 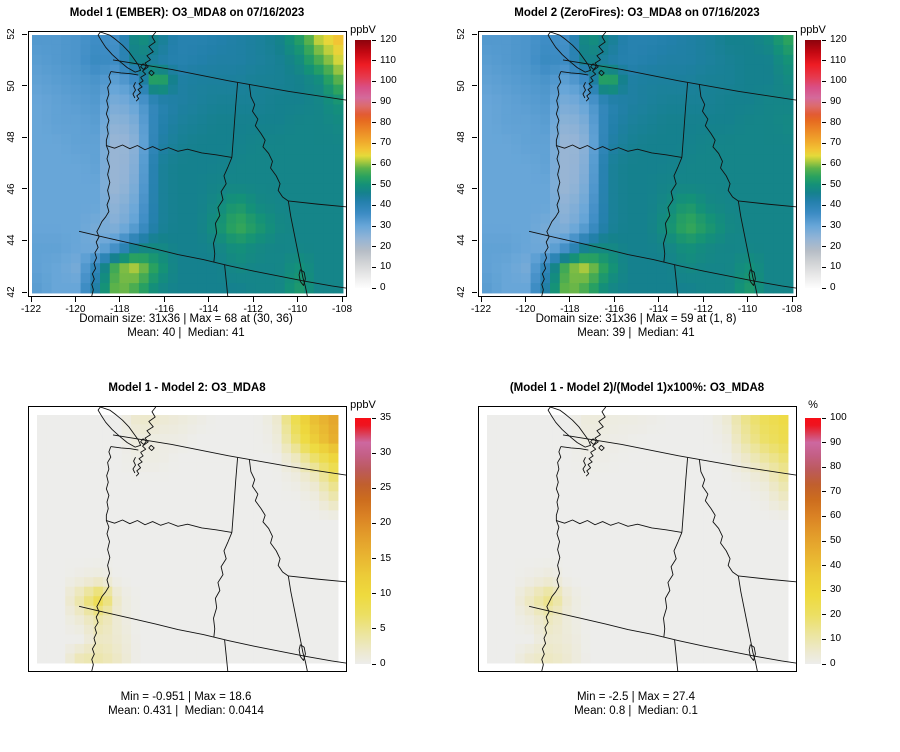 I want to click on colorbar-unit-percent-difference: %, so click(x=813, y=405).